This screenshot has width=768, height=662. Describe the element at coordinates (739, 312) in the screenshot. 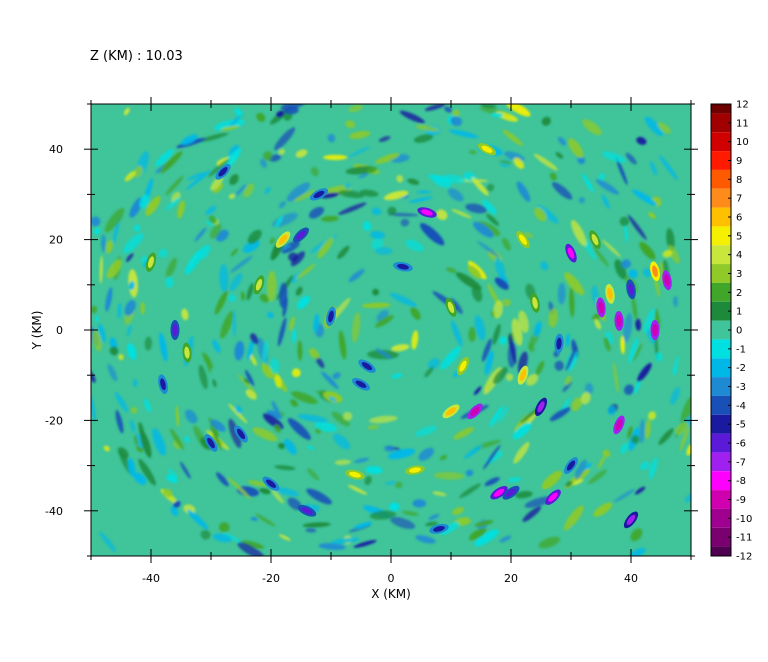

I see `colorbar-label: 1` at that location.